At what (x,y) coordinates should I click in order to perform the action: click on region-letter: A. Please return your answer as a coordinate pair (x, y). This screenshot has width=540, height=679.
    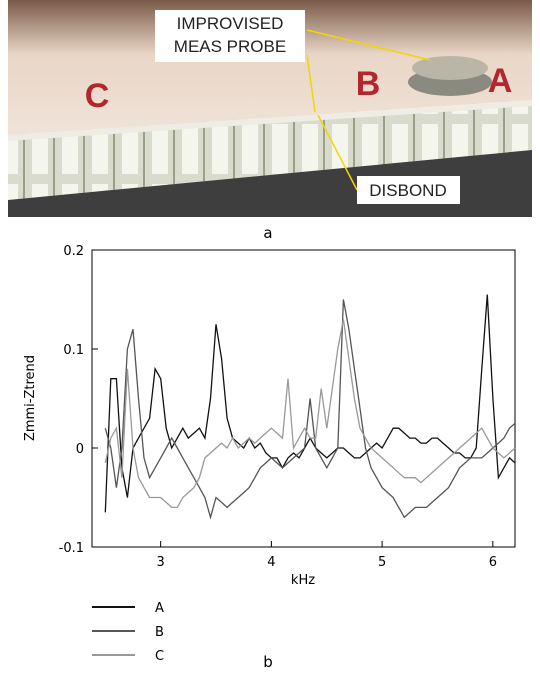
    Looking at the image, I should click on (500, 81).